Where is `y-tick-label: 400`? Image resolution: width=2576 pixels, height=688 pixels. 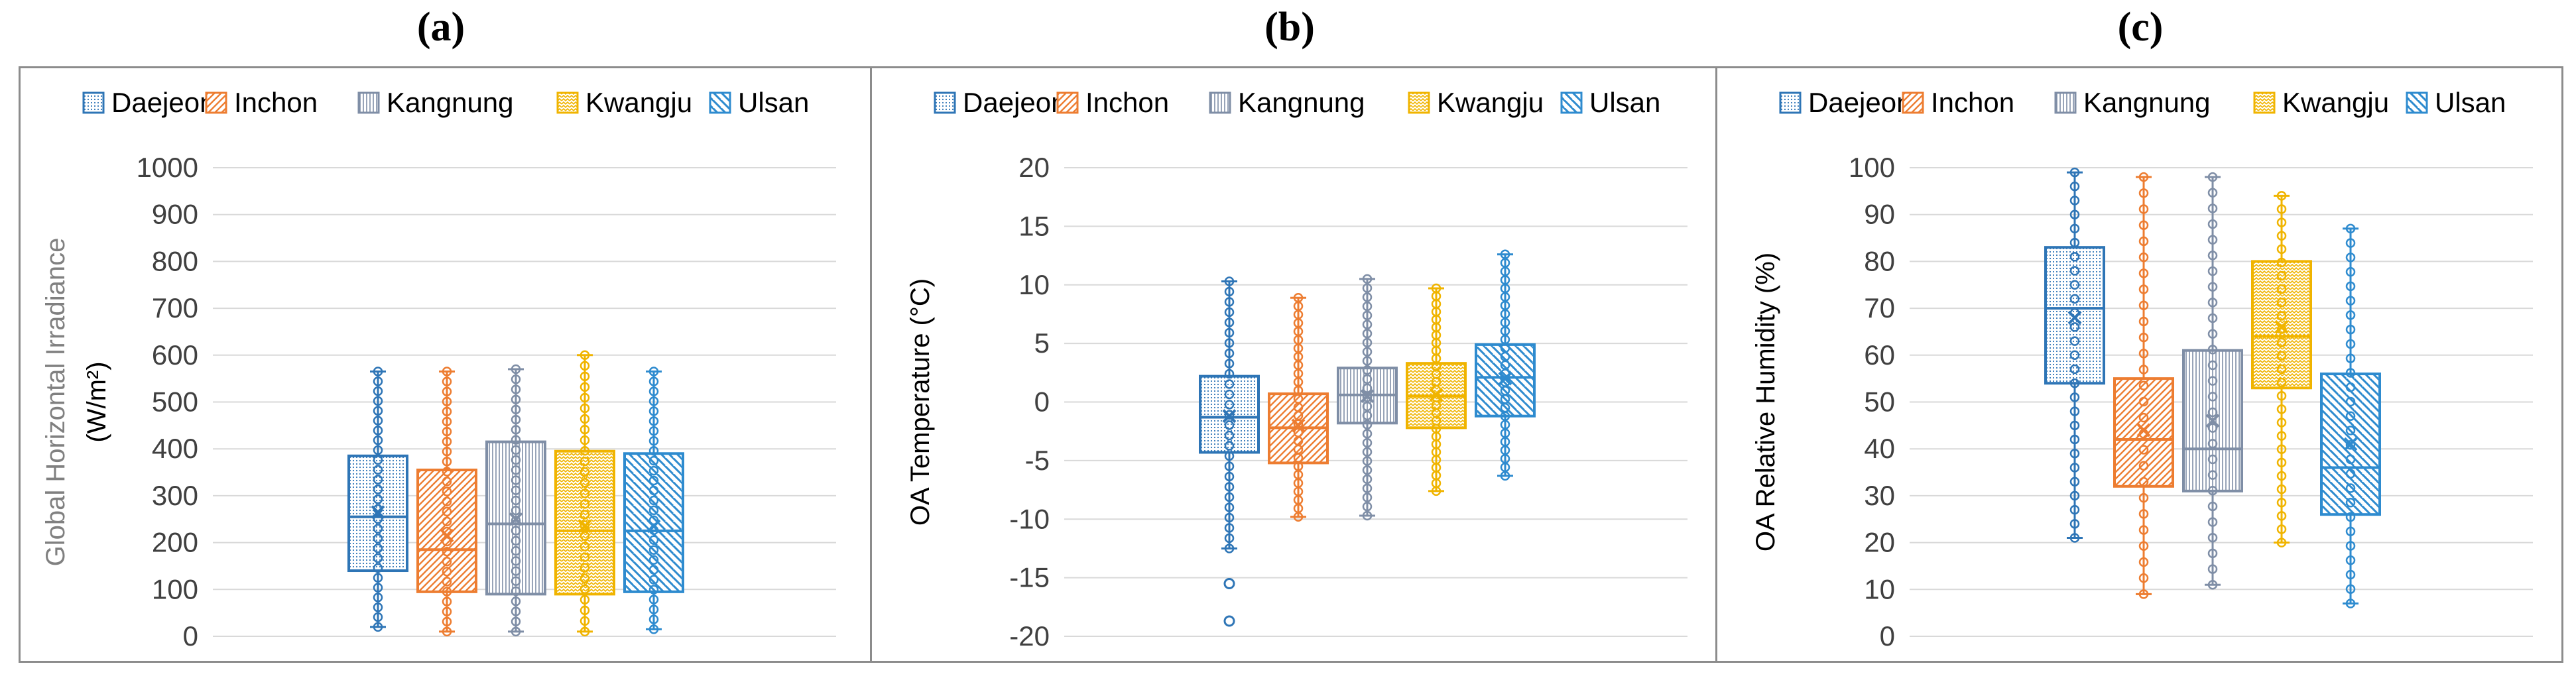
y-tick-label: 400 is located at coordinates (175, 449).